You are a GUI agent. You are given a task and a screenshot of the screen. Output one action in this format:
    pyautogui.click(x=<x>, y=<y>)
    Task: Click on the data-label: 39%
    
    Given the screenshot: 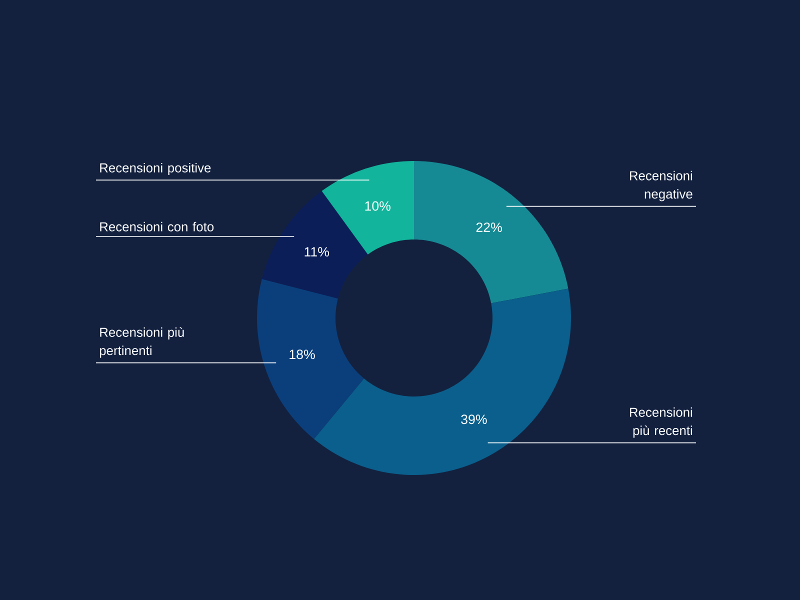 What is the action you would take?
    pyautogui.click(x=474, y=419)
    